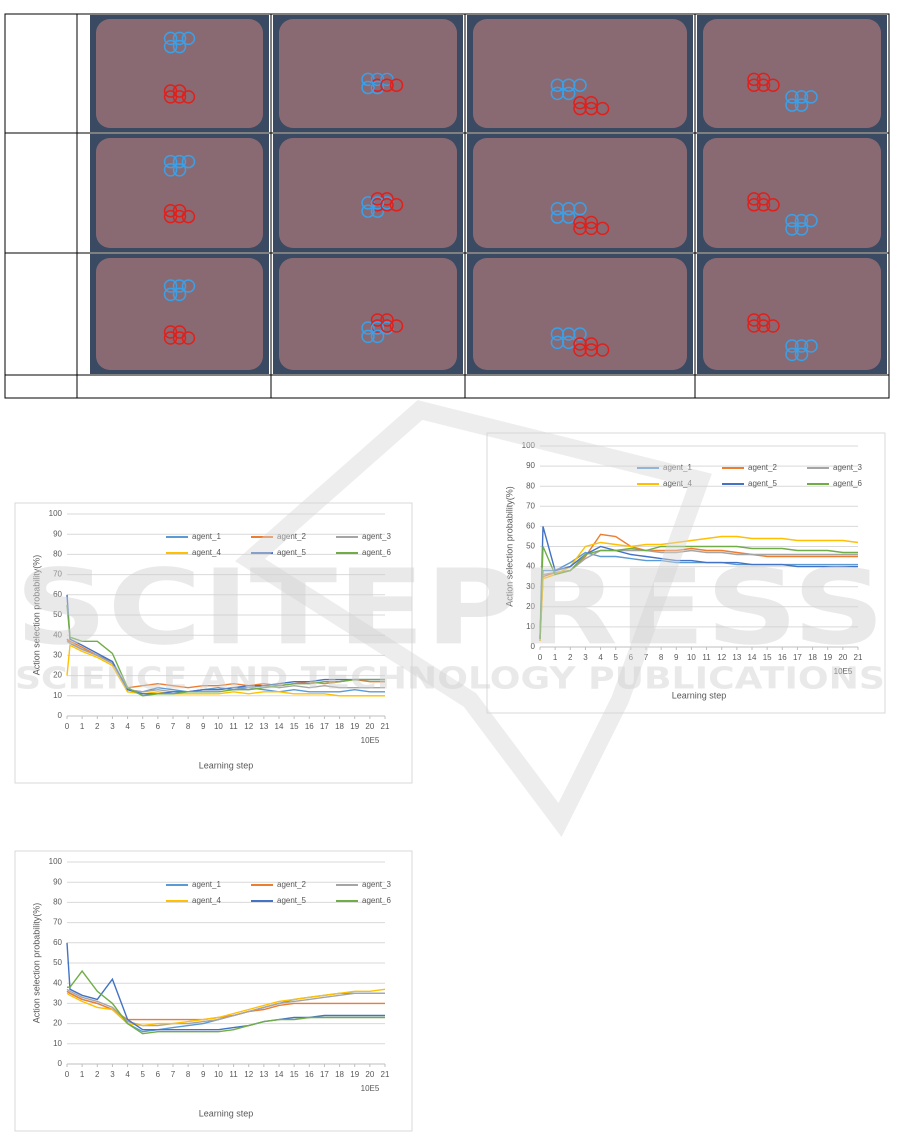 Image resolution: width=901 pixels, height=1132 pixels. Describe the element at coordinates (57, 554) in the screenshot. I see `y-tick-label: 80` at that location.